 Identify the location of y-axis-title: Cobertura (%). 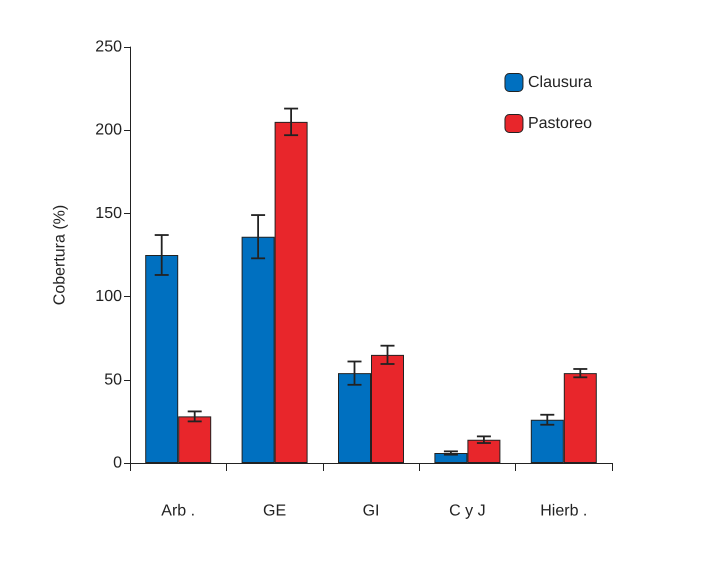
(60, 255).